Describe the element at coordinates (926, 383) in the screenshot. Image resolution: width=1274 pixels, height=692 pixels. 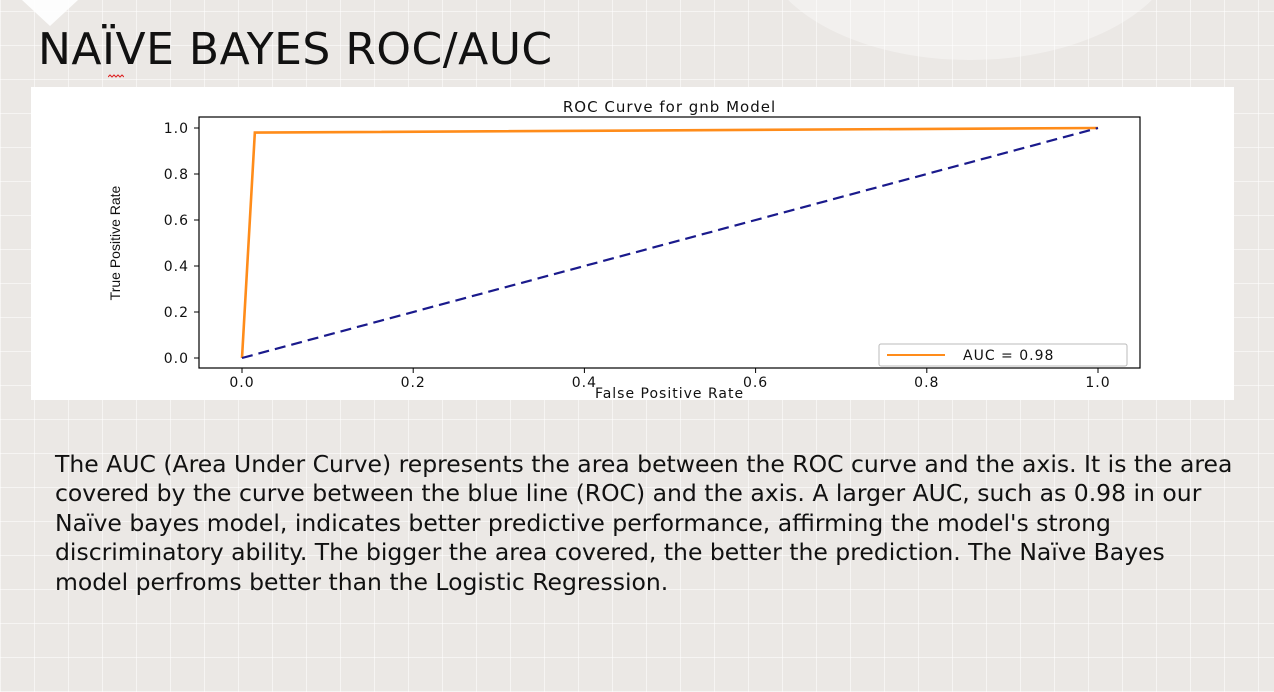
I see `x-tick-label: 0.8` at that location.